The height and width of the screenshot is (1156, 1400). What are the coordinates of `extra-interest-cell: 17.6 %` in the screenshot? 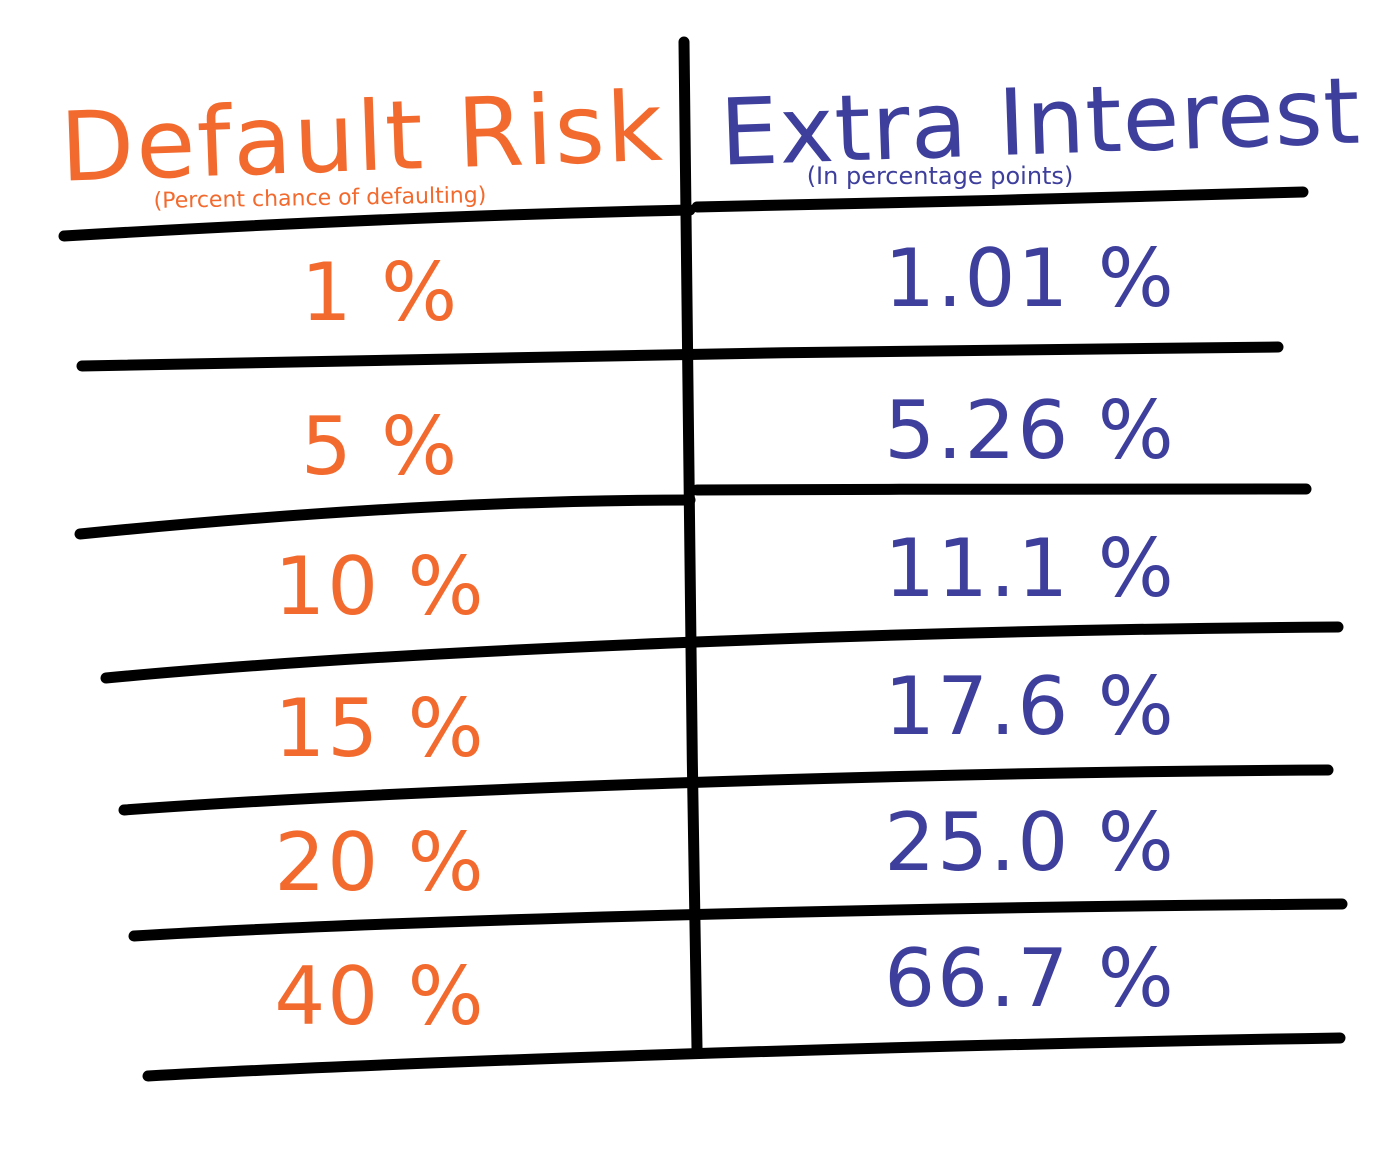 It's located at (1030, 706).